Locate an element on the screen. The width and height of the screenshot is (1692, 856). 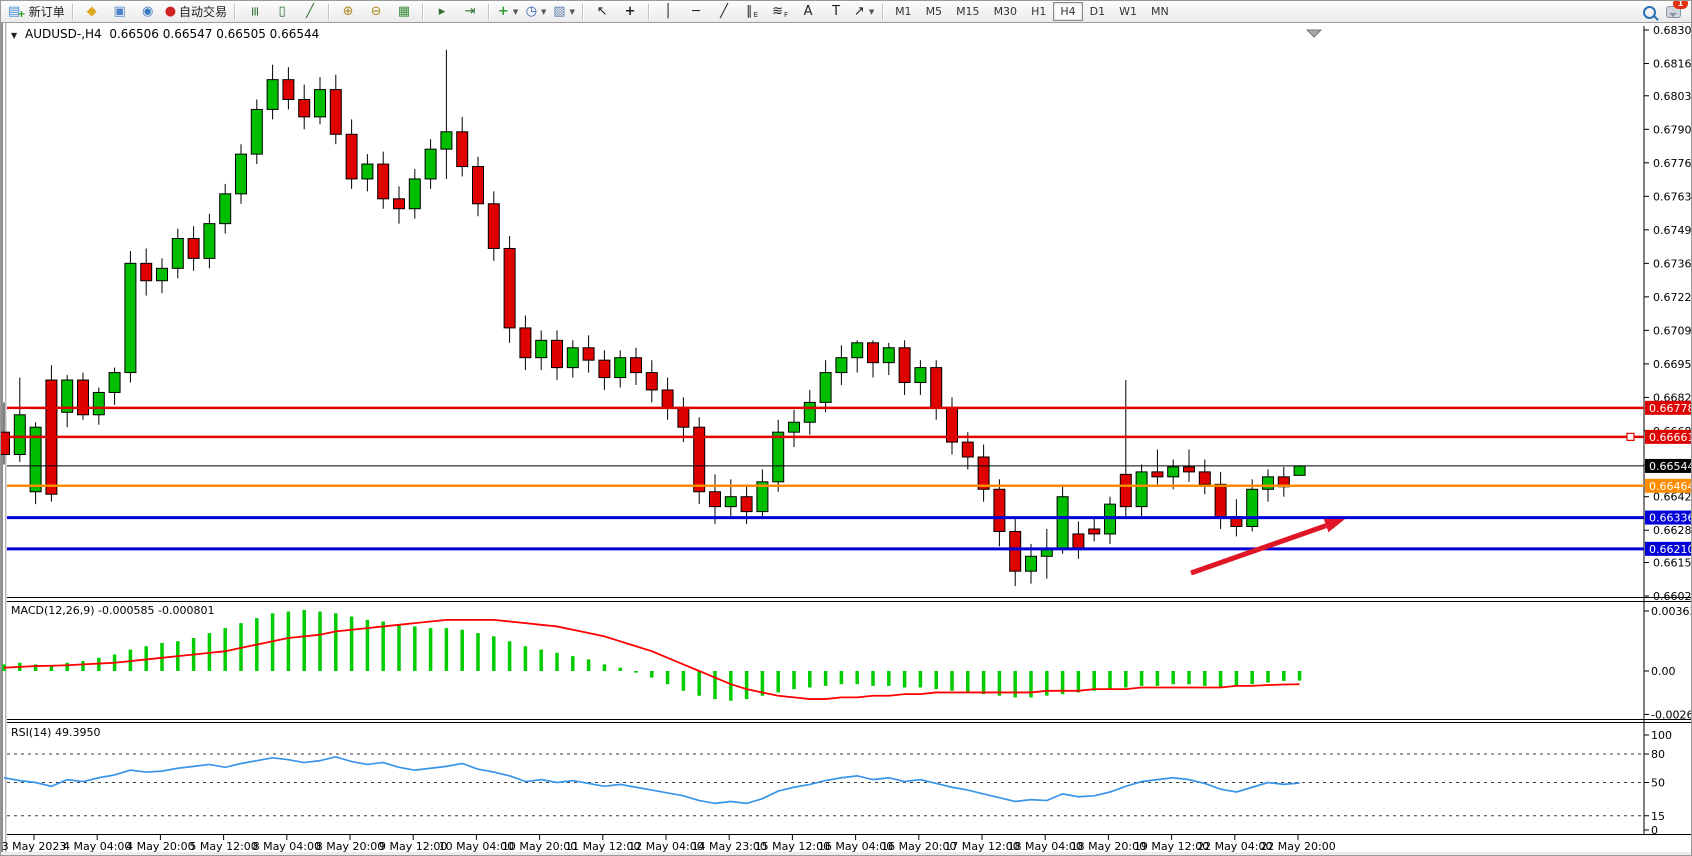
support-line-blue-1-badge is located at coordinates (1668, 517).